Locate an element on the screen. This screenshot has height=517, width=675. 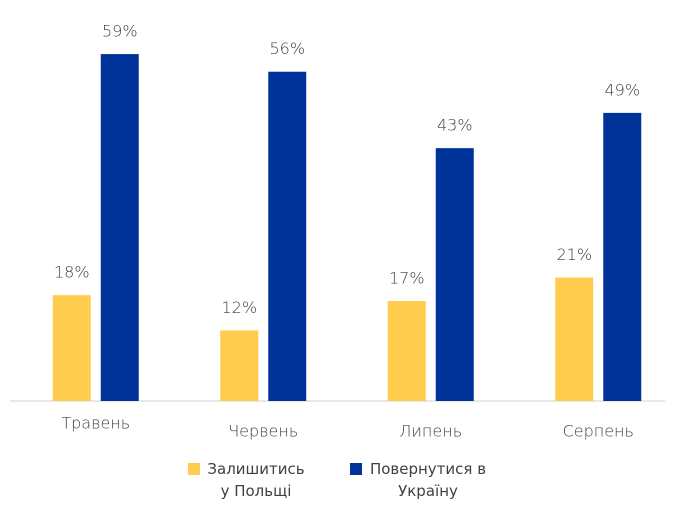
legend-item: Залишитись у Польщі is located at coordinates (247, 480).